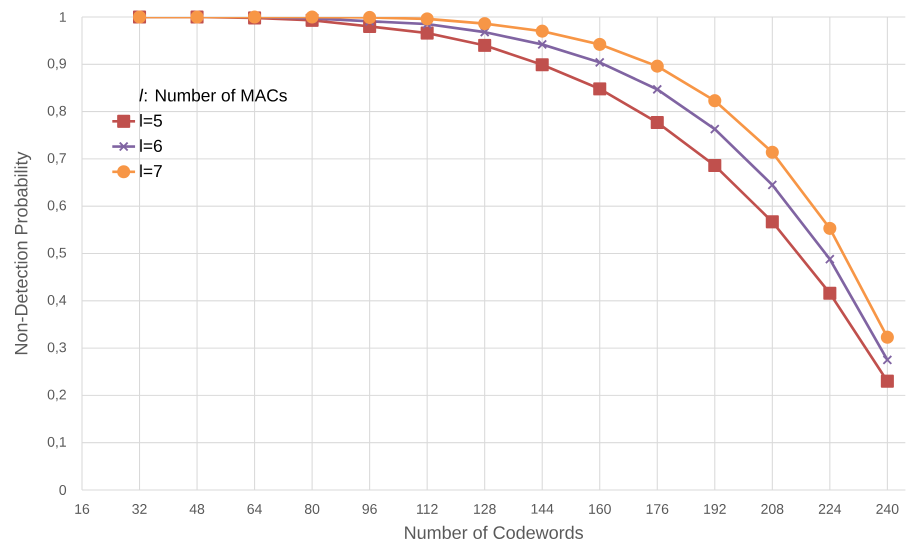 The image size is (906, 557). What do you see at coordinates (543, 509) in the screenshot?
I see `x-tick-label: 144` at bounding box center [543, 509].